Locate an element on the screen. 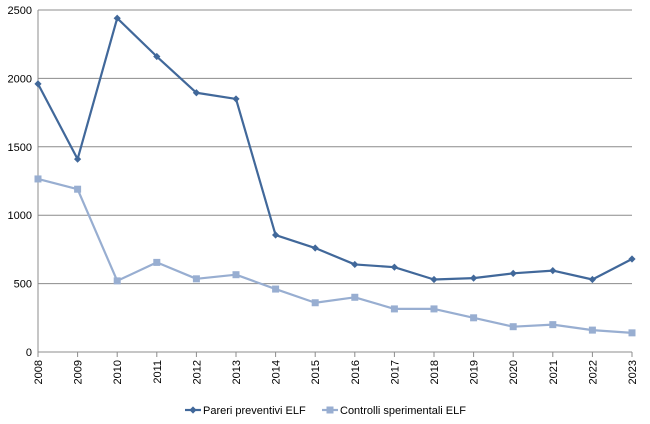  x-tick-label: 2008 is located at coordinates (39, 372).